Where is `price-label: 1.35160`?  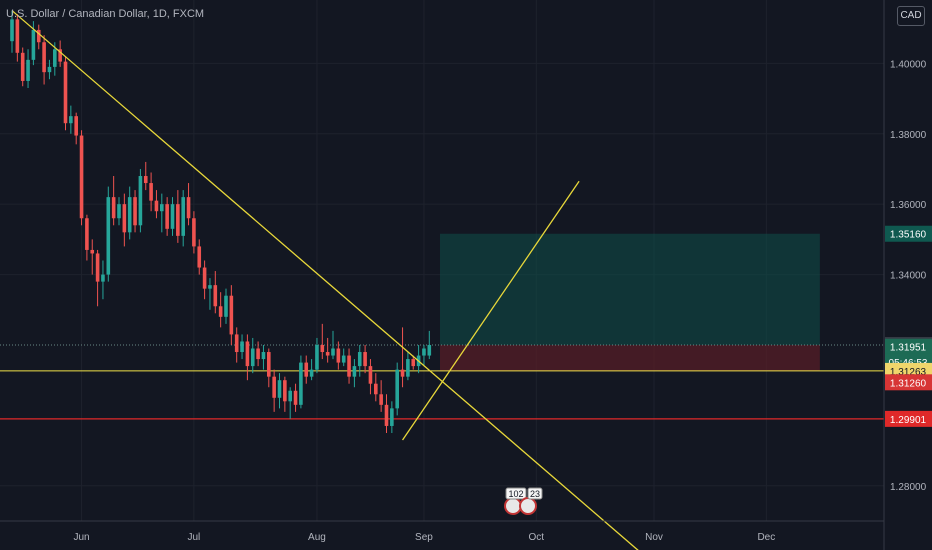
price-label: 1.35160 is located at coordinates (908, 235).